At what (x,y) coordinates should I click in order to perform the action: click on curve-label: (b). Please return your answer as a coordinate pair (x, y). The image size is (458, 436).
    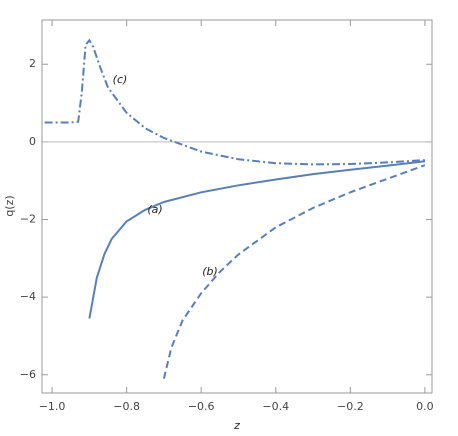
    Looking at the image, I should click on (210, 271).